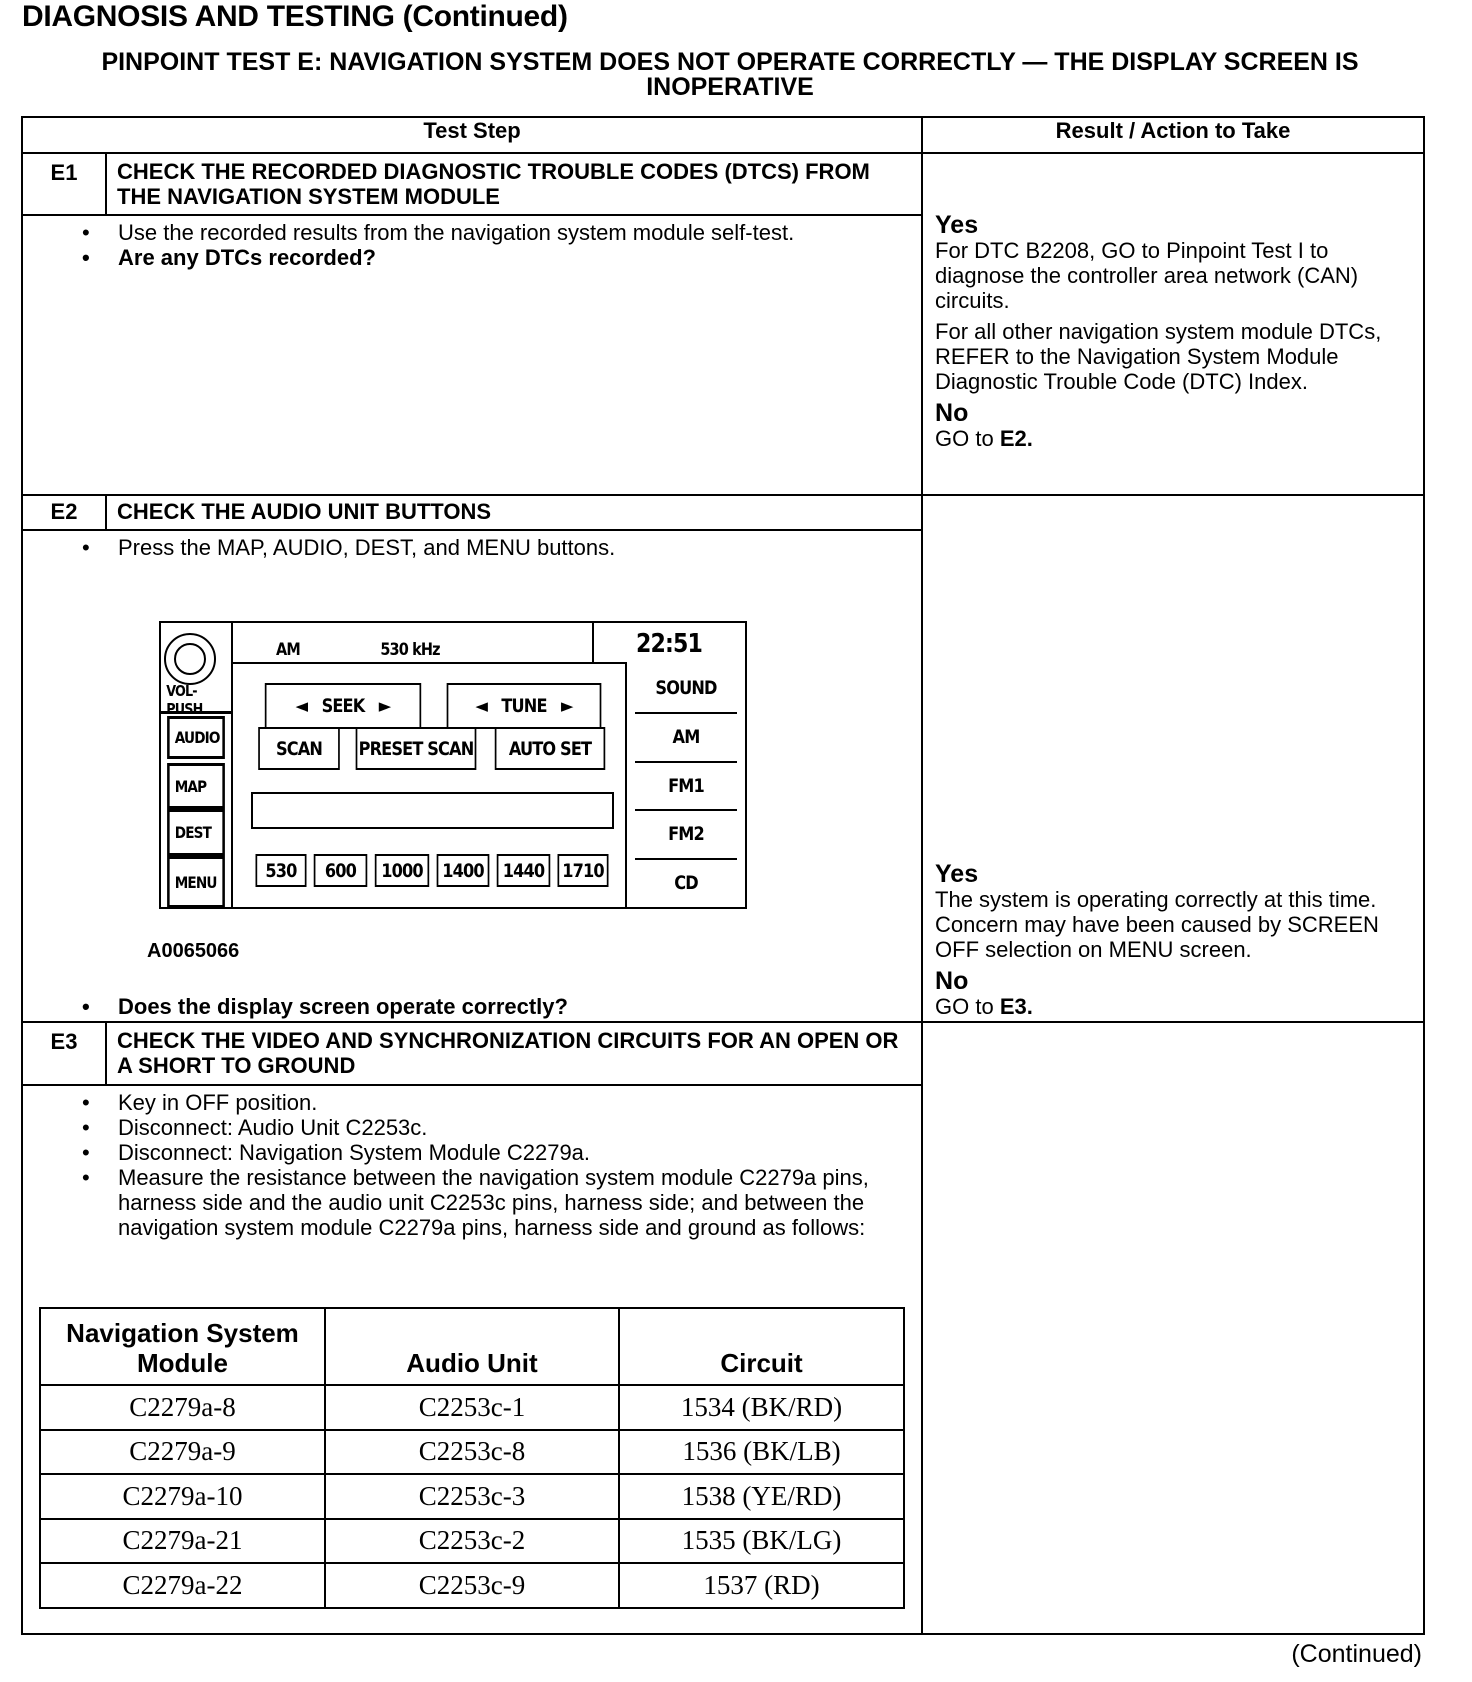  Describe the element at coordinates (432, 810) in the screenshot. I see `text-display` at that location.